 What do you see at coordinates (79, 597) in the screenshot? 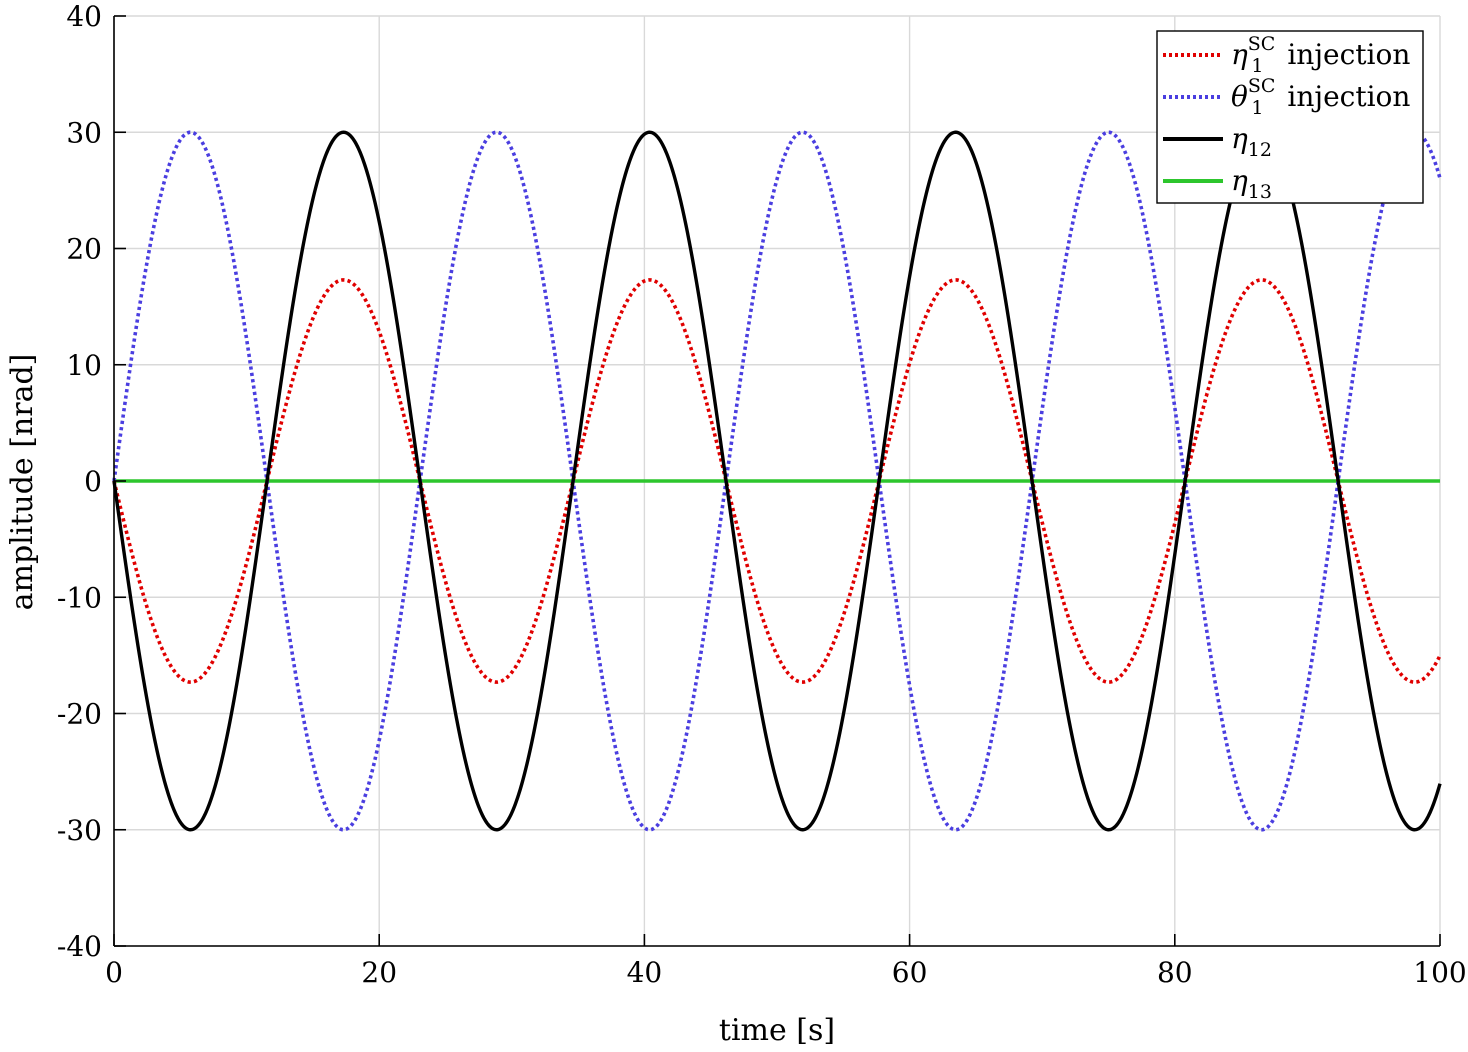
I see `y-tick-label-5: -10` at bounding box center [79, 597].